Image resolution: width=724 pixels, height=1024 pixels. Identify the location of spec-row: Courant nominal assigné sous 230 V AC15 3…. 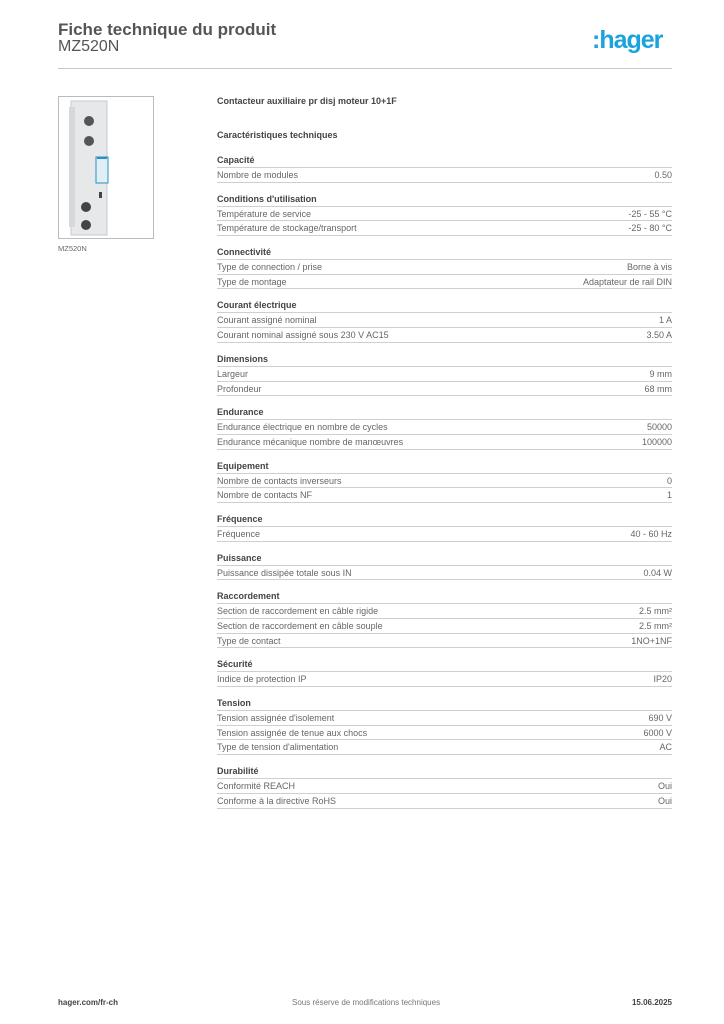
(444, 335).